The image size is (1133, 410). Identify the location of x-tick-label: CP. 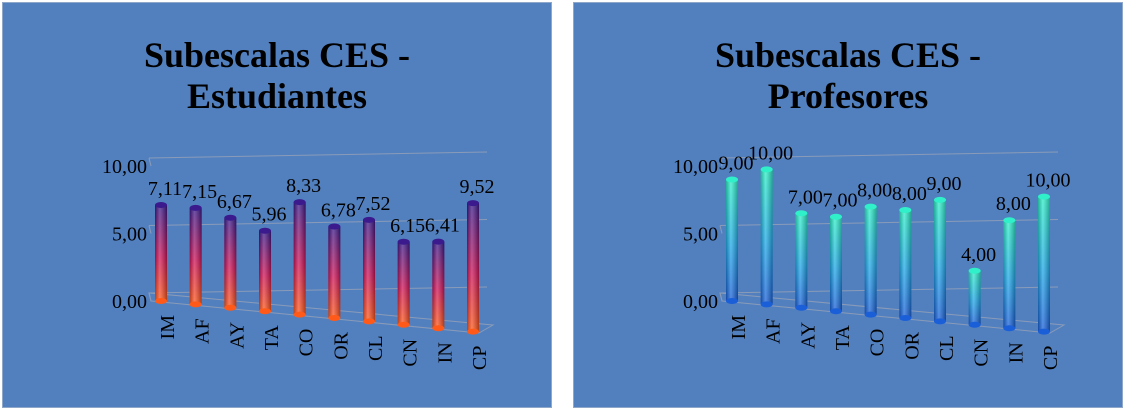
(480, 358).